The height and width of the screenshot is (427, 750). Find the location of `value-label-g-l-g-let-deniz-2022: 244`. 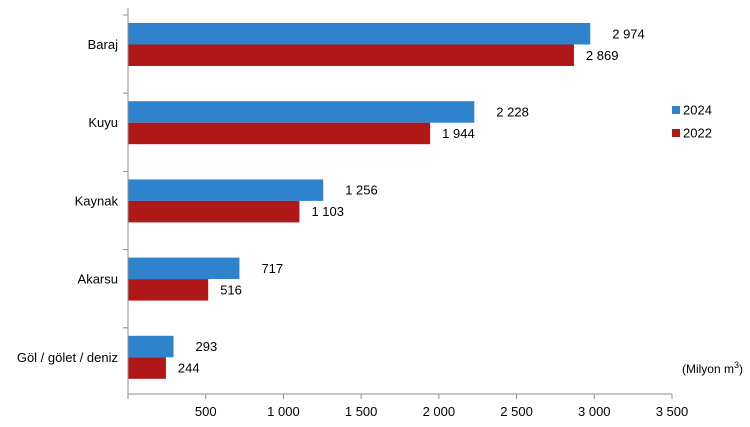

value-label-g-l-g-let-deniz-2022: 244 is located at coordinates (189, 368).